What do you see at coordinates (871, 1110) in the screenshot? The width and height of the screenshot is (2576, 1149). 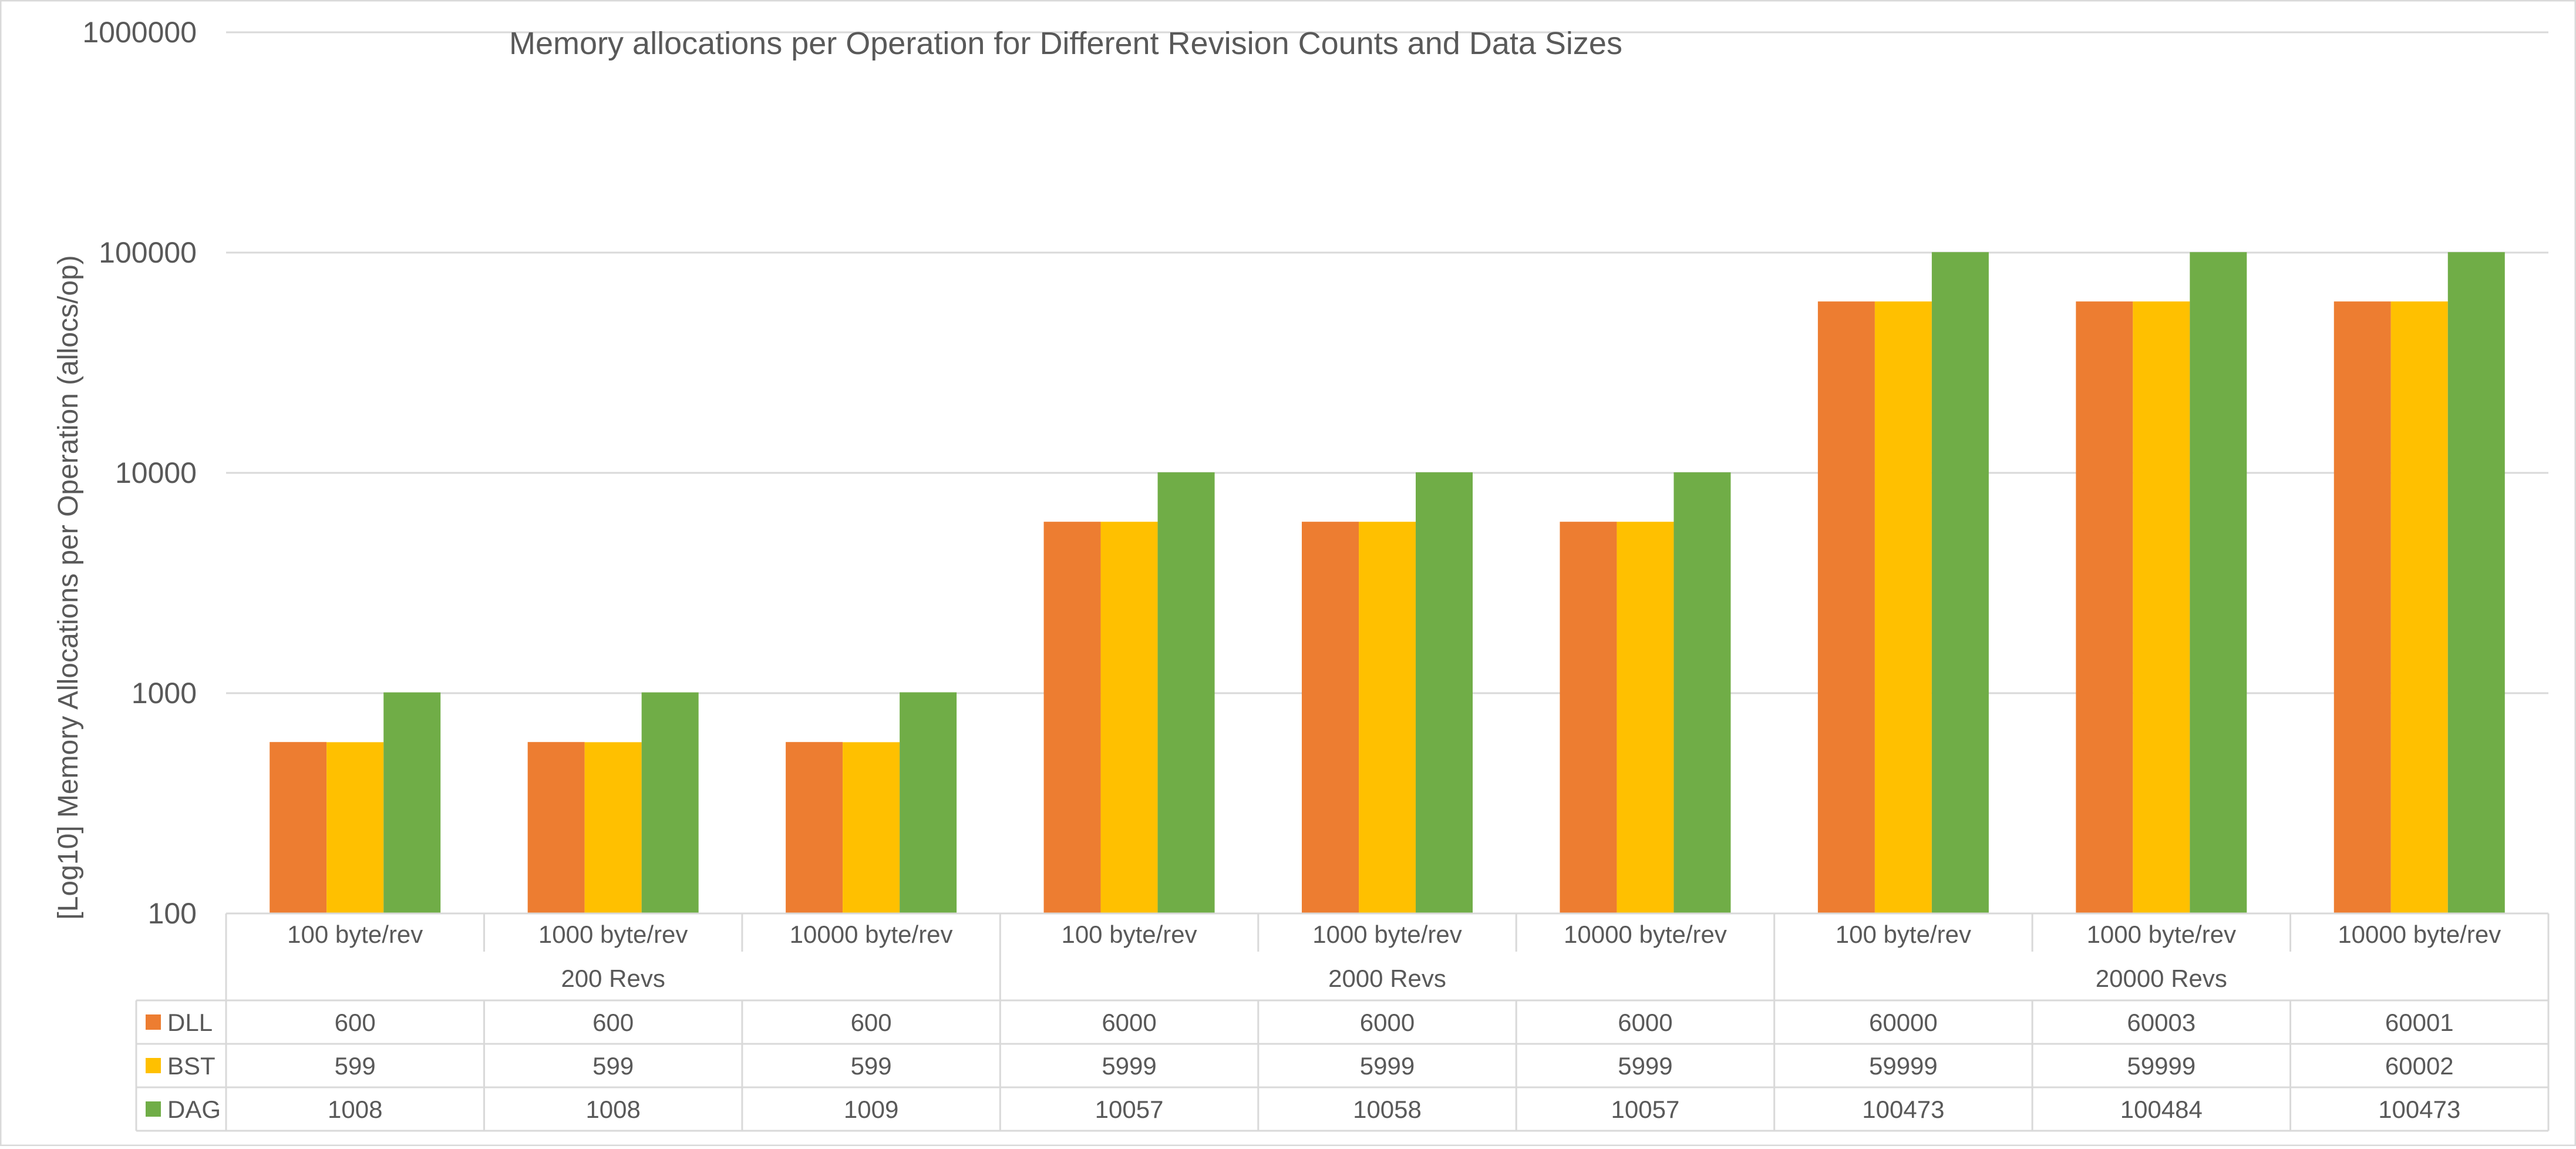 I see `data-label: 1009` at bounding box center [871, 1110].